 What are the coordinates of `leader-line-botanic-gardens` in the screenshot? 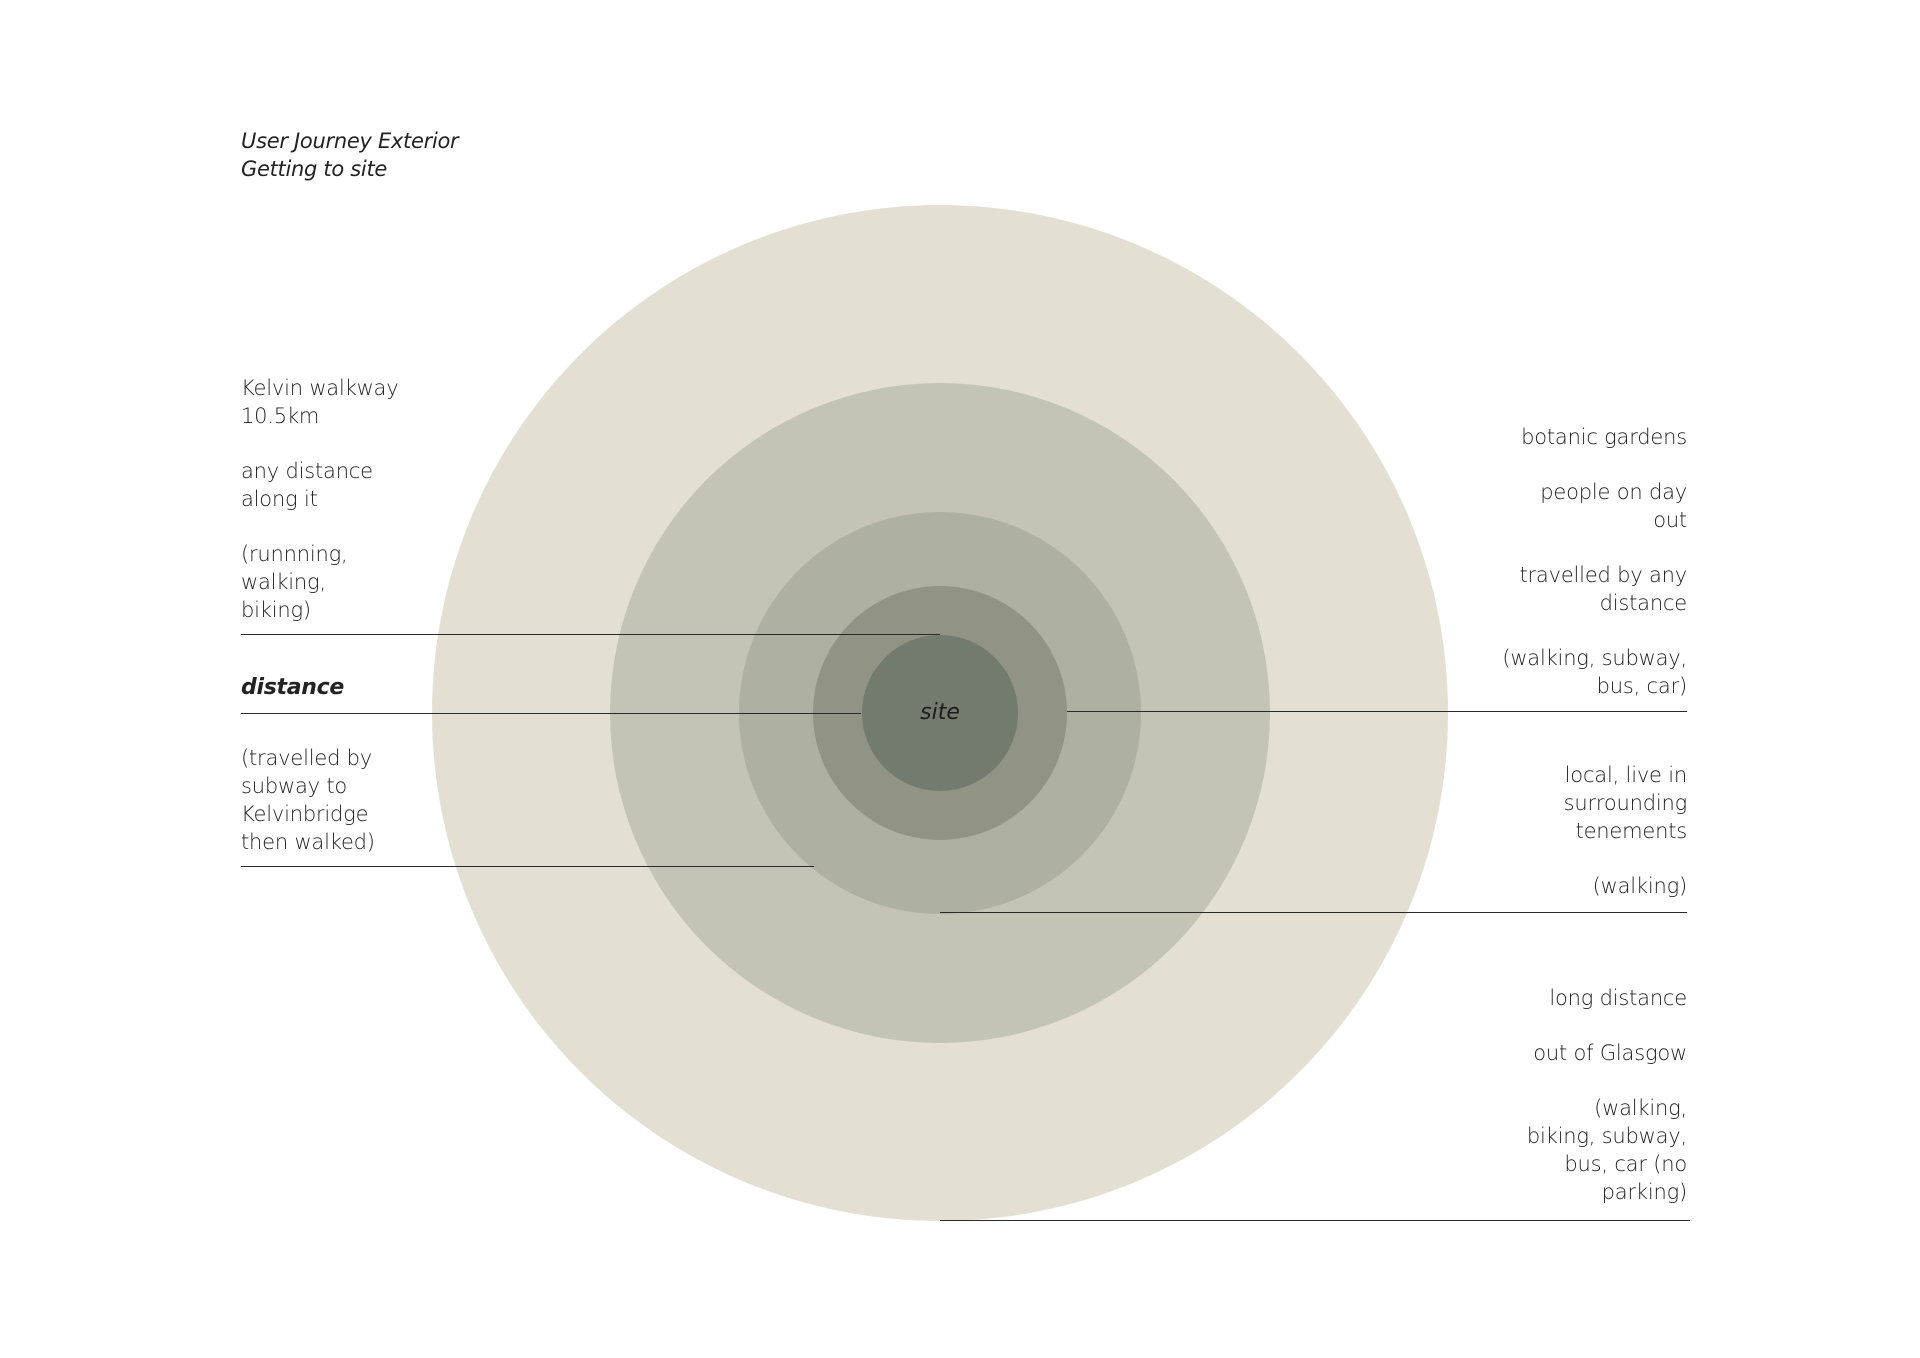 It's located at (1377, 711).